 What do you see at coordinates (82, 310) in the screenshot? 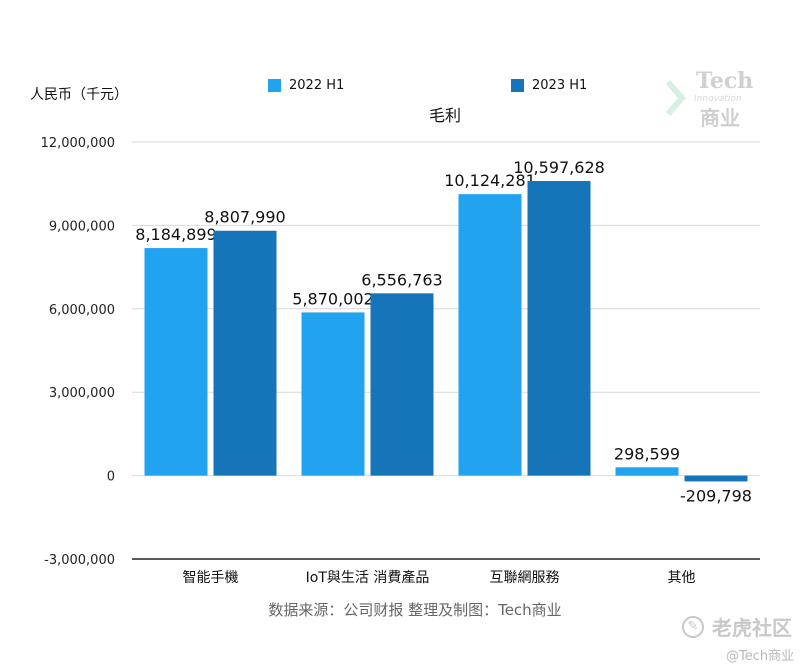
I see `y-tick-label: 6,000,000` at bounding box center [82, 310].